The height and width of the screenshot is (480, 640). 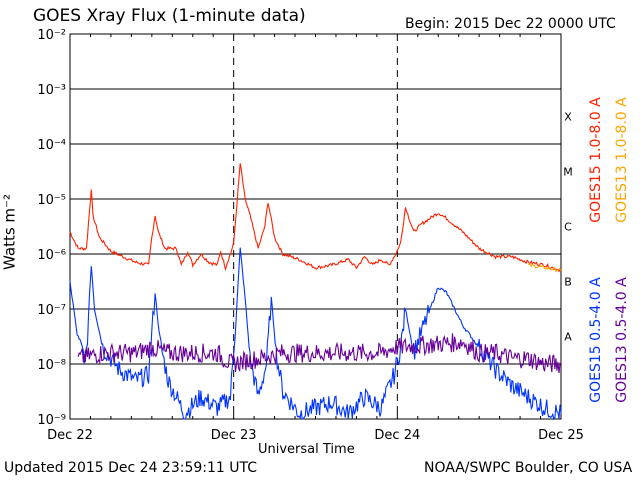 I want to click on x-tick-label: Dec 25, so click(x=561, y=435).